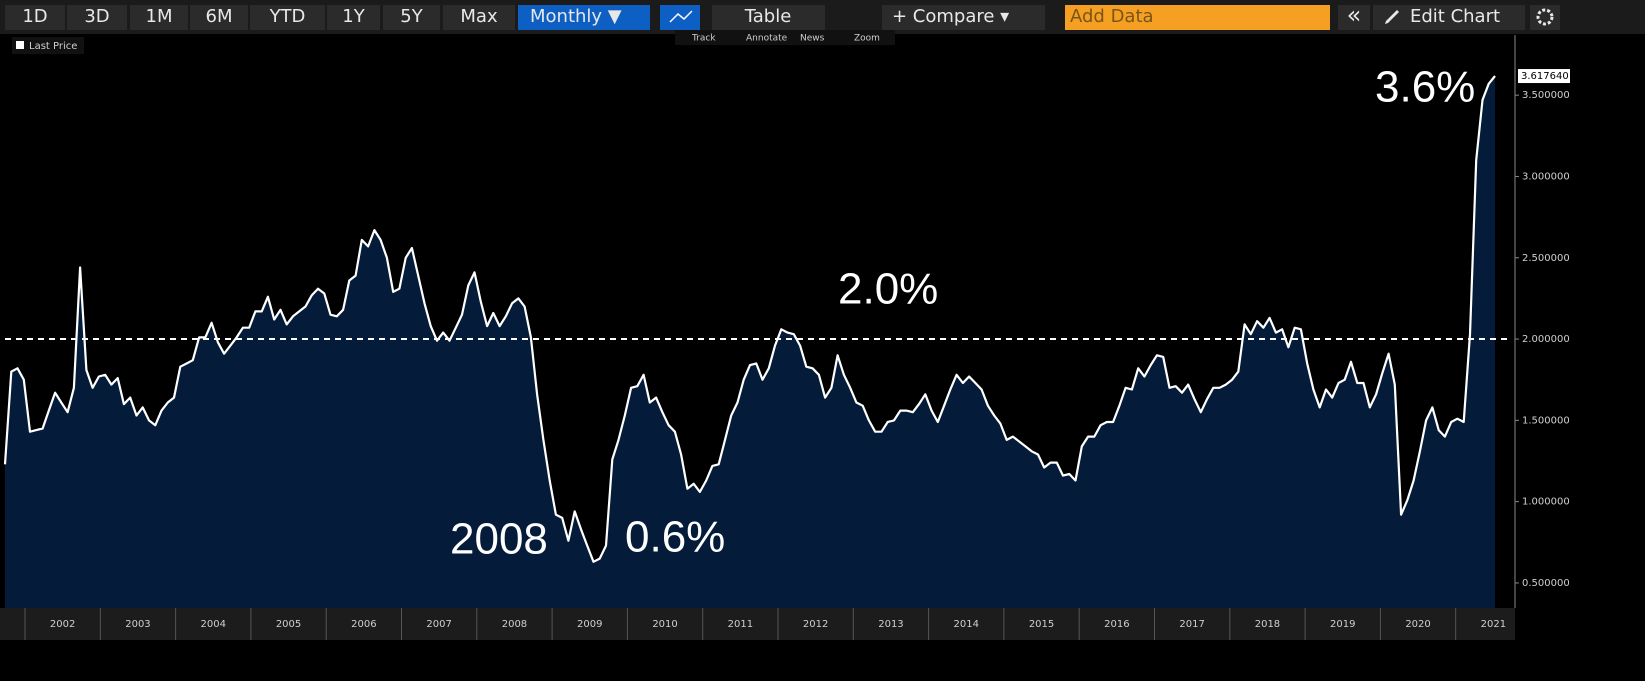 The image size is (1645, 681). Describe the element at coordinates (1546, 258) in the screenshot. I see `y-tick-label: 2.500000` at that location.